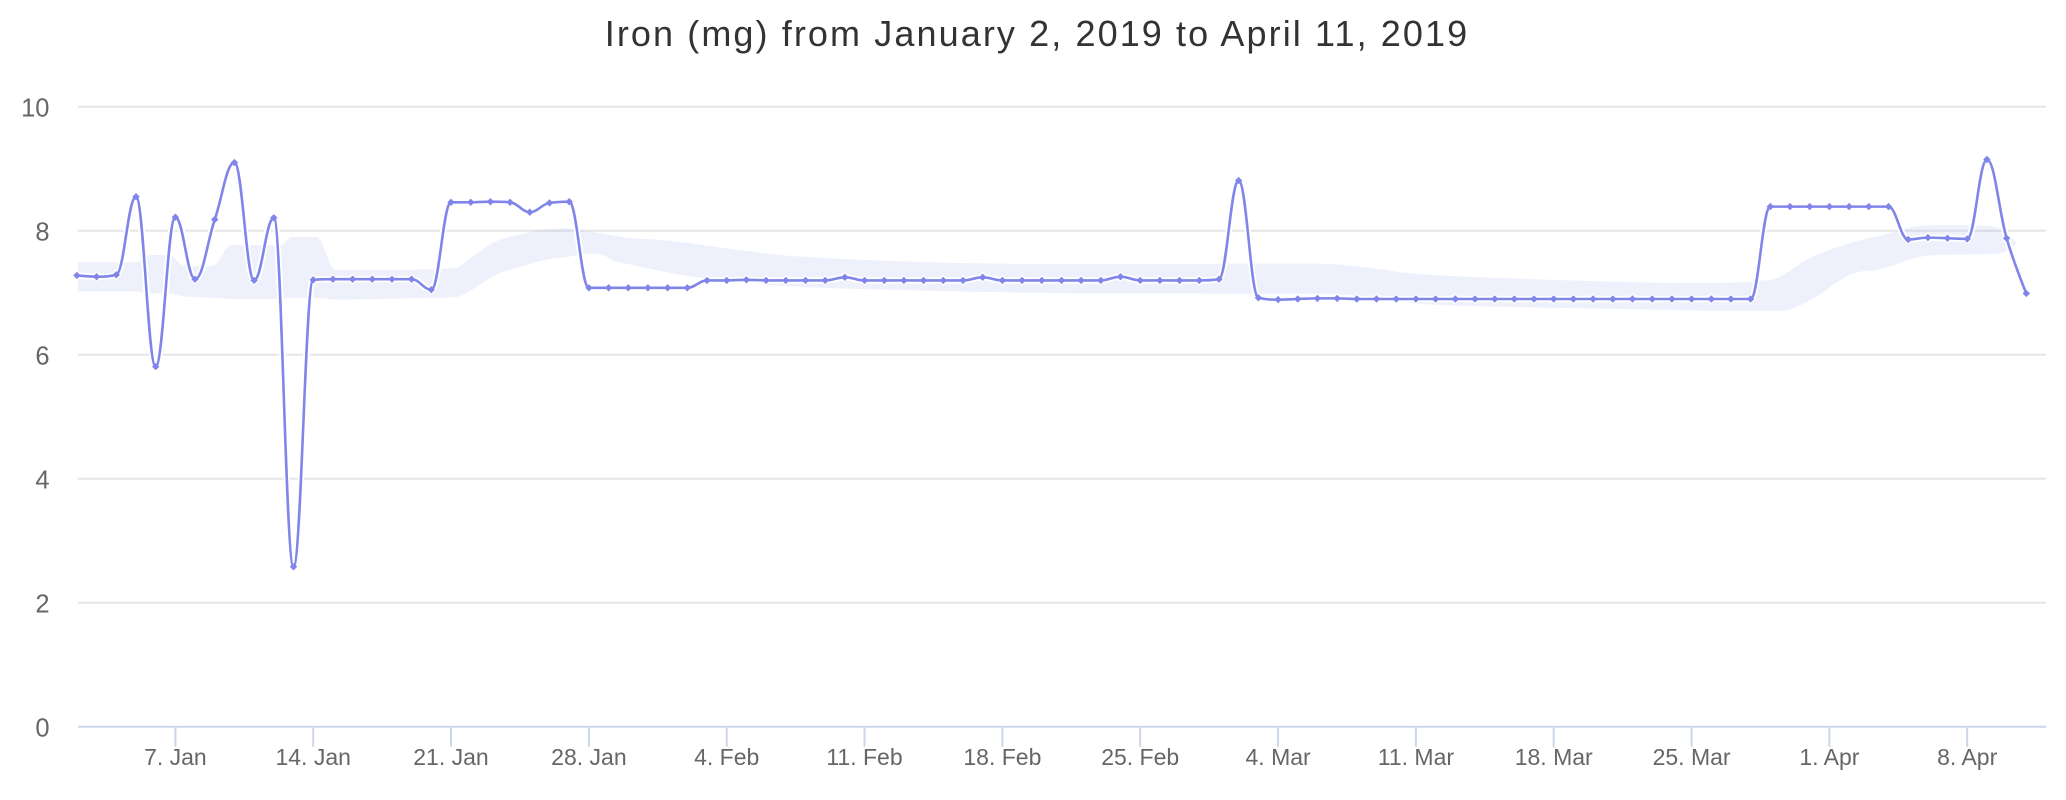 This screenshot has height=800, width=2066. Describe the element at coordinates (1829, 757) in the screenshot. I see `svg-text: 1. Apr` at that location.